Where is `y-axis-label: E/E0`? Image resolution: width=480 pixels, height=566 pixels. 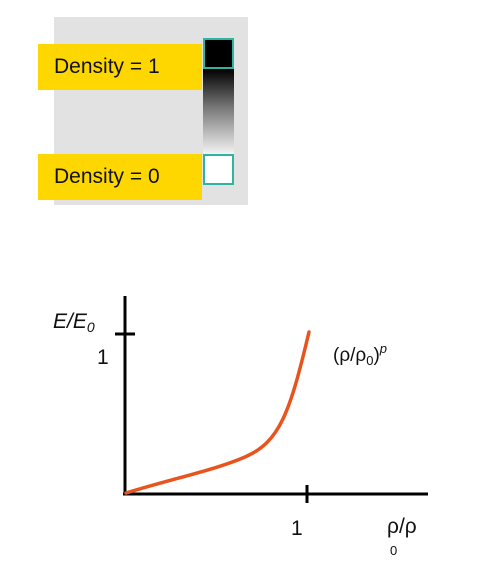
y-axis-label: E/E0 is located at coordinates (74, 322).